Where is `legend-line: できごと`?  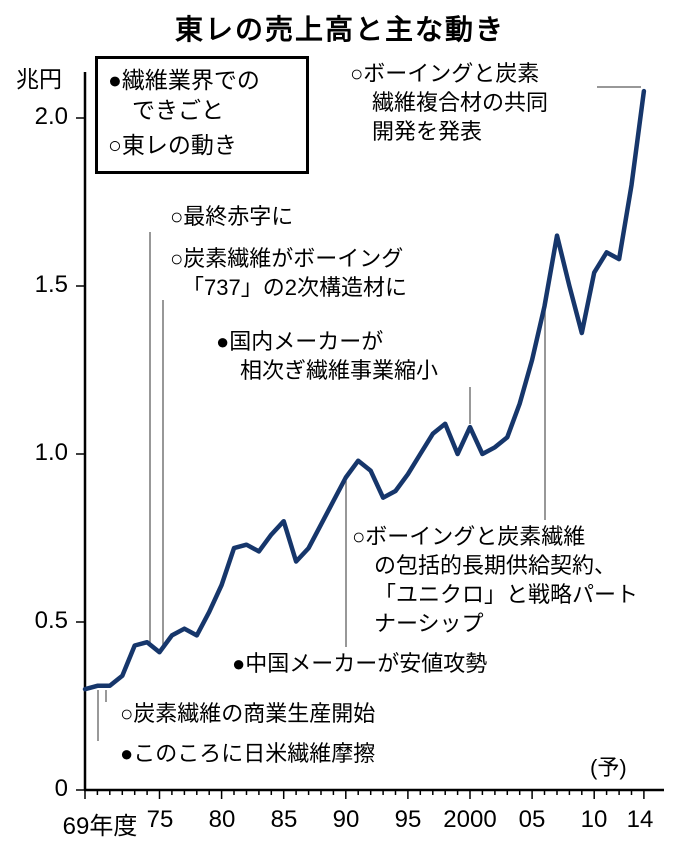 legend-line: できごと is located at coordinates (178, 110).